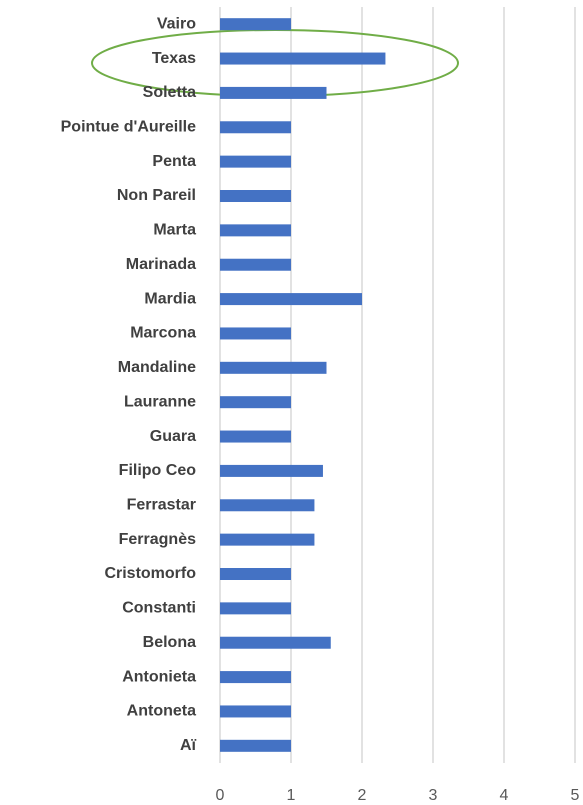  What do you see at coordinates (163, 333) in the screenshot?
I see `y-tick-label: Marcona` at bounding box center [163, 333].